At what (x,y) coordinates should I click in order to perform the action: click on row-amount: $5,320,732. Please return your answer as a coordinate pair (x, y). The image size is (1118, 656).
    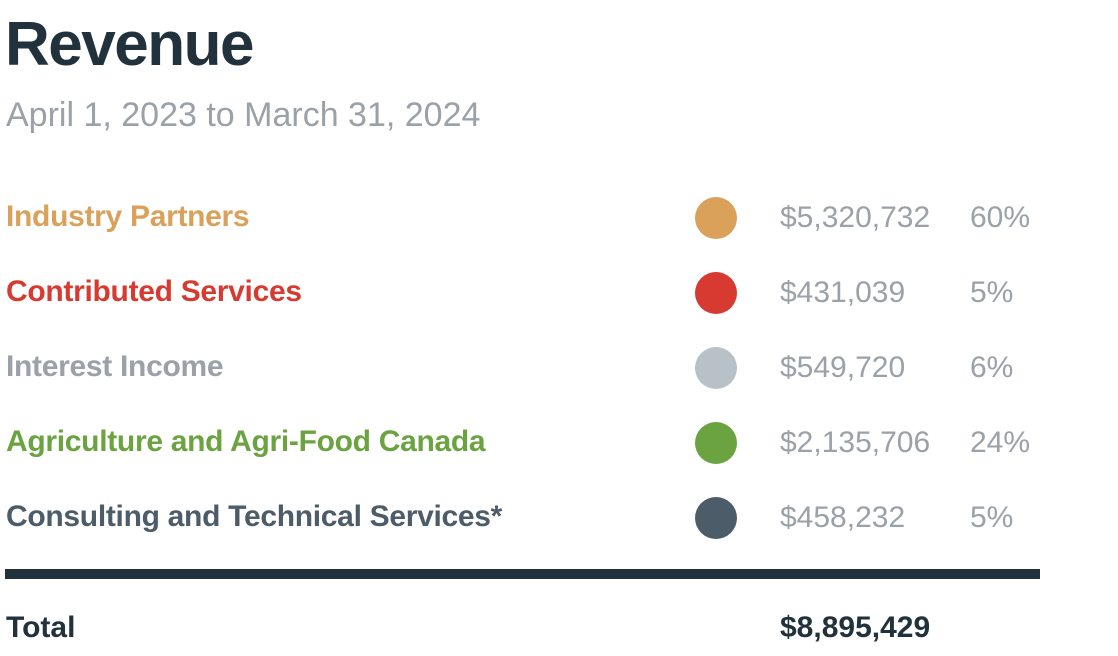
    Looking at the image, I should click on (855, 217).